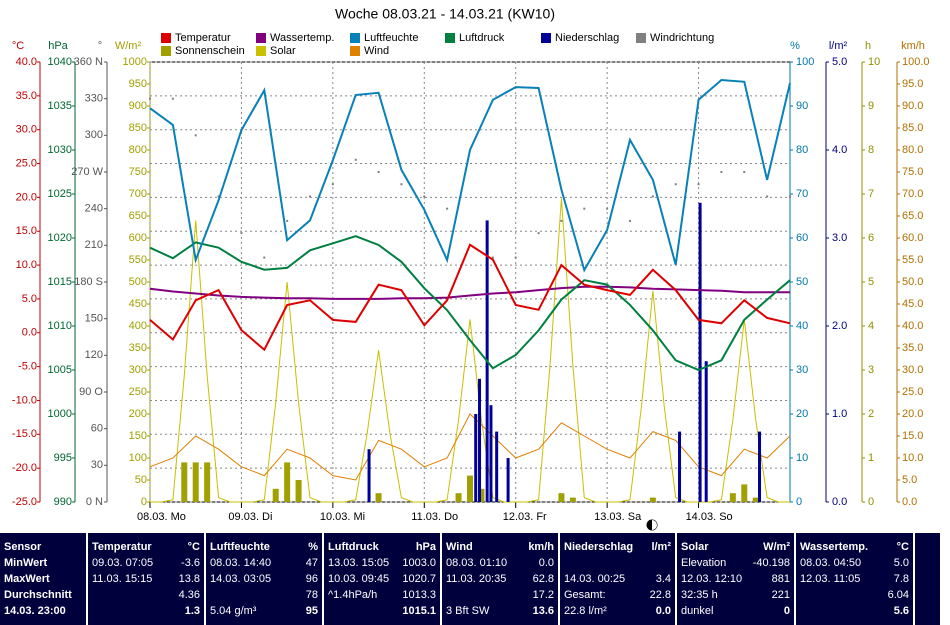 Image resolution: width=950 pixels, height=625 pixels. I want to click on cell-value: 1003.0, so click(419, 563).